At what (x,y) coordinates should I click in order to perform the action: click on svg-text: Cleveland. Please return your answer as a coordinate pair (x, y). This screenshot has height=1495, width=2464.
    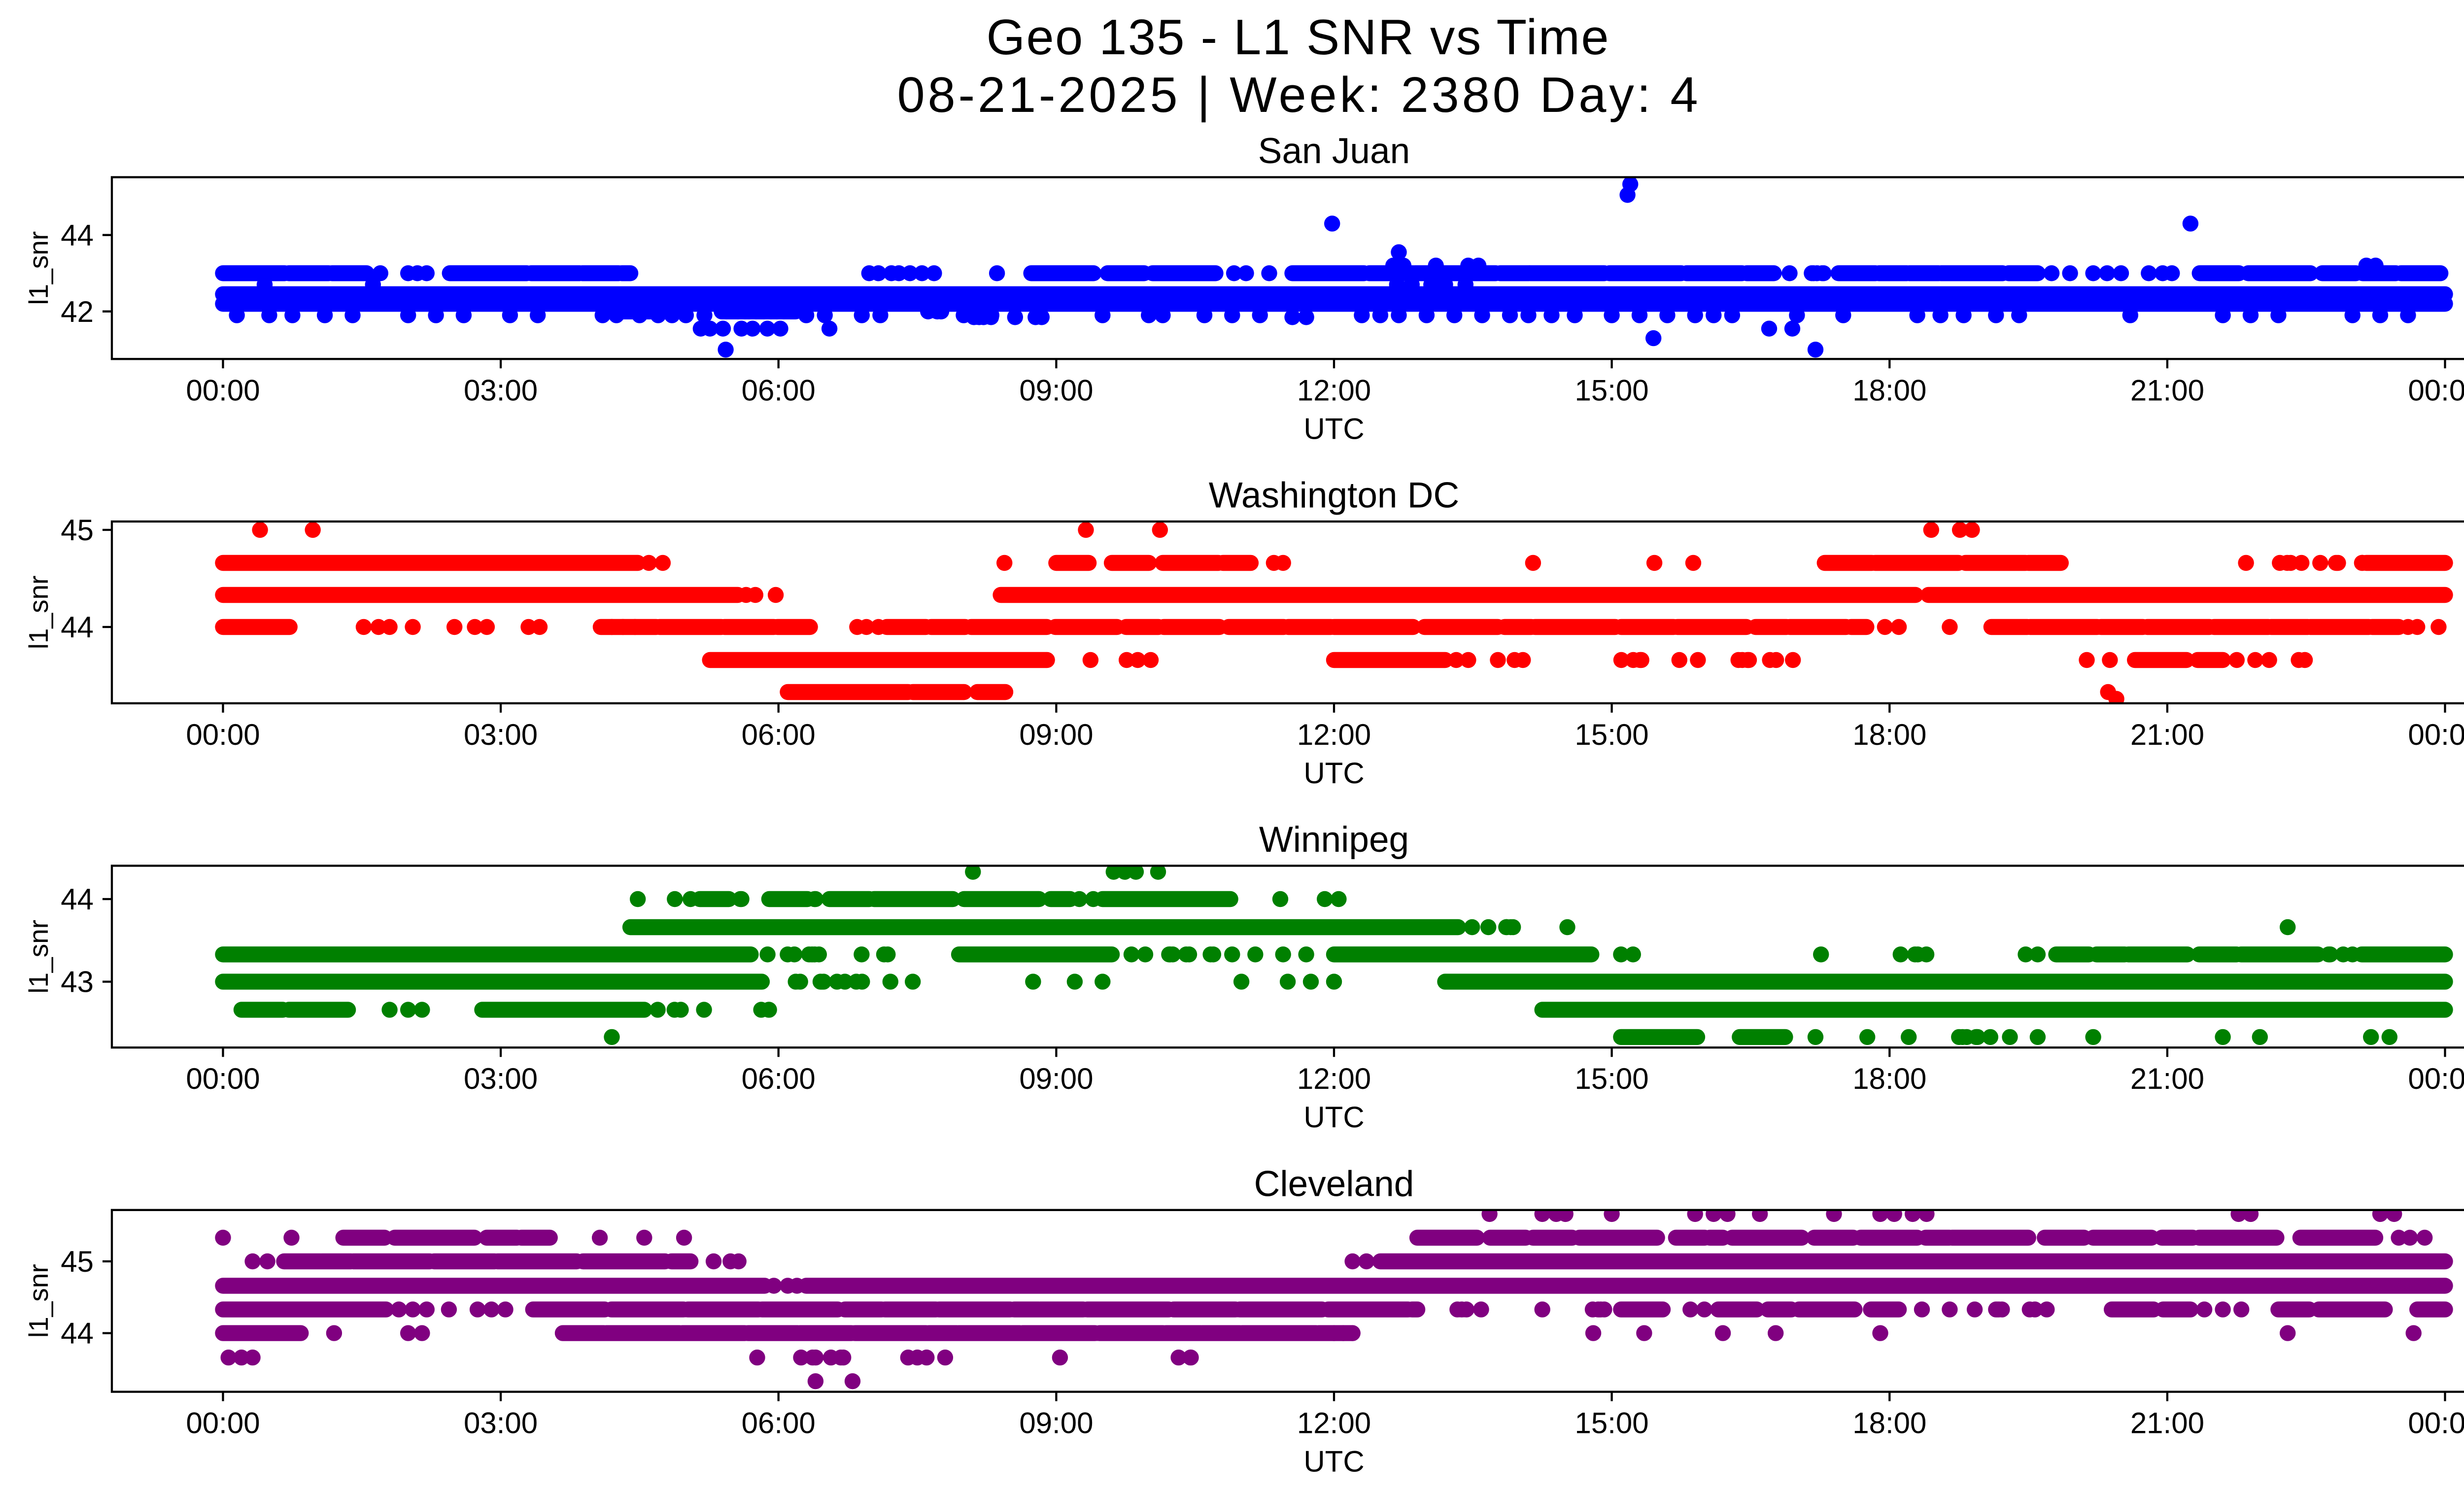
    Looking at the image, I should click on (1334, 1184).